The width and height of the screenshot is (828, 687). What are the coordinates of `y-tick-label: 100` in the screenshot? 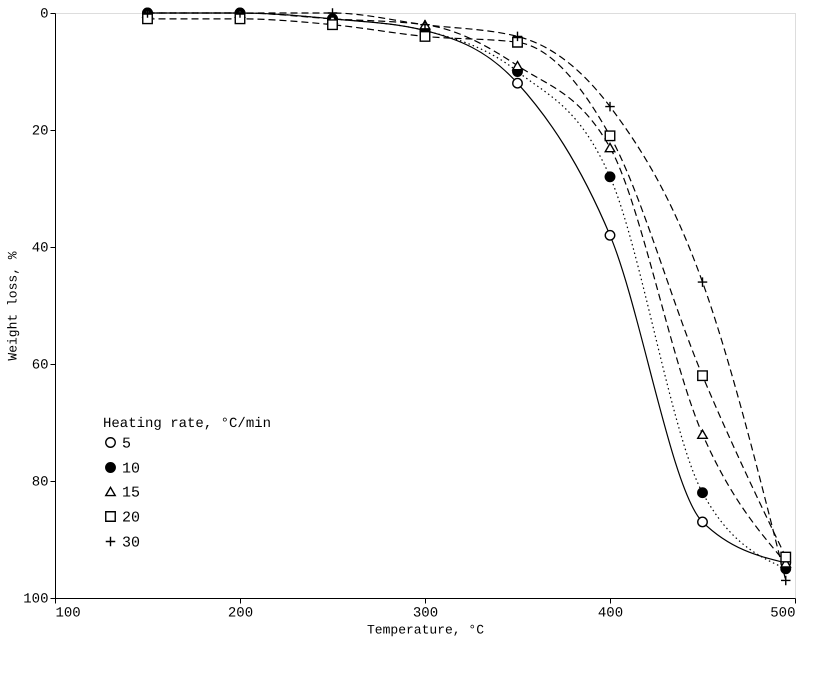 It's located at (35, 600).